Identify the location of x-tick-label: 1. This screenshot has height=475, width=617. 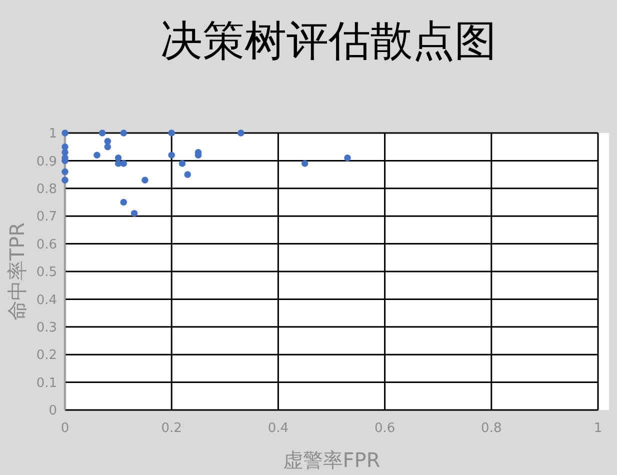
(598, 428).